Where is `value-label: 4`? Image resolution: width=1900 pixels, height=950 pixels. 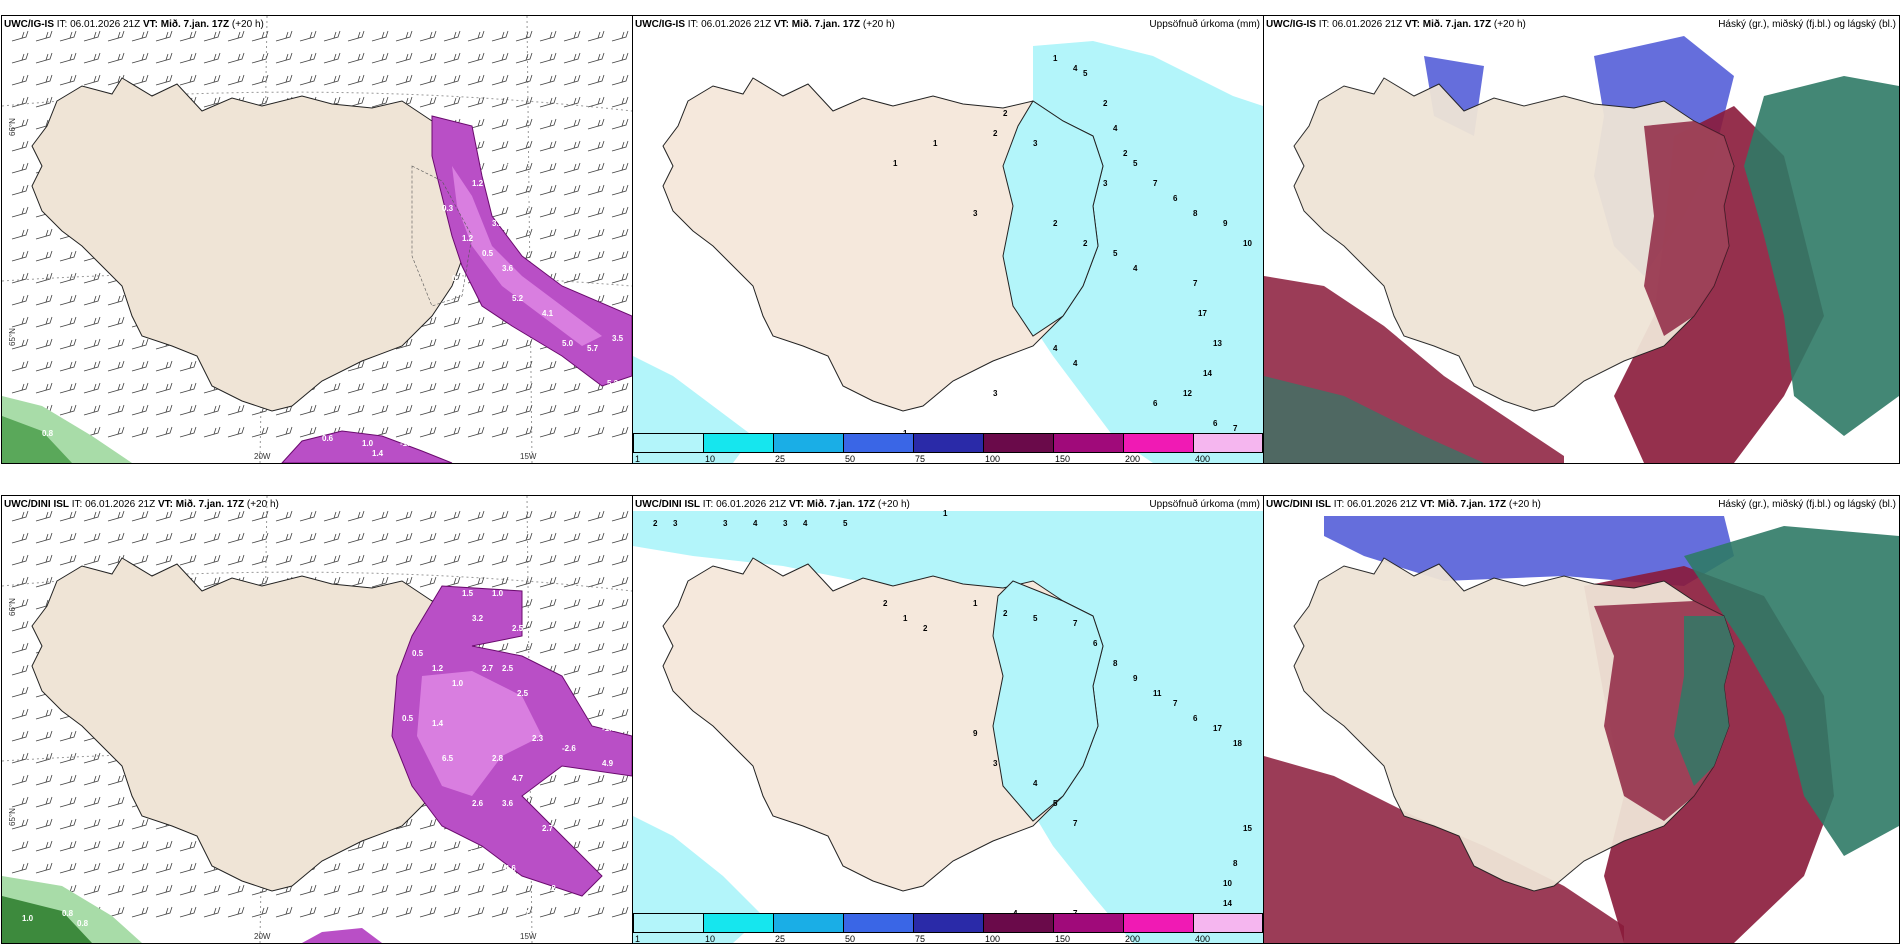
value-label: 4 is located at coordinates (1115, 128).